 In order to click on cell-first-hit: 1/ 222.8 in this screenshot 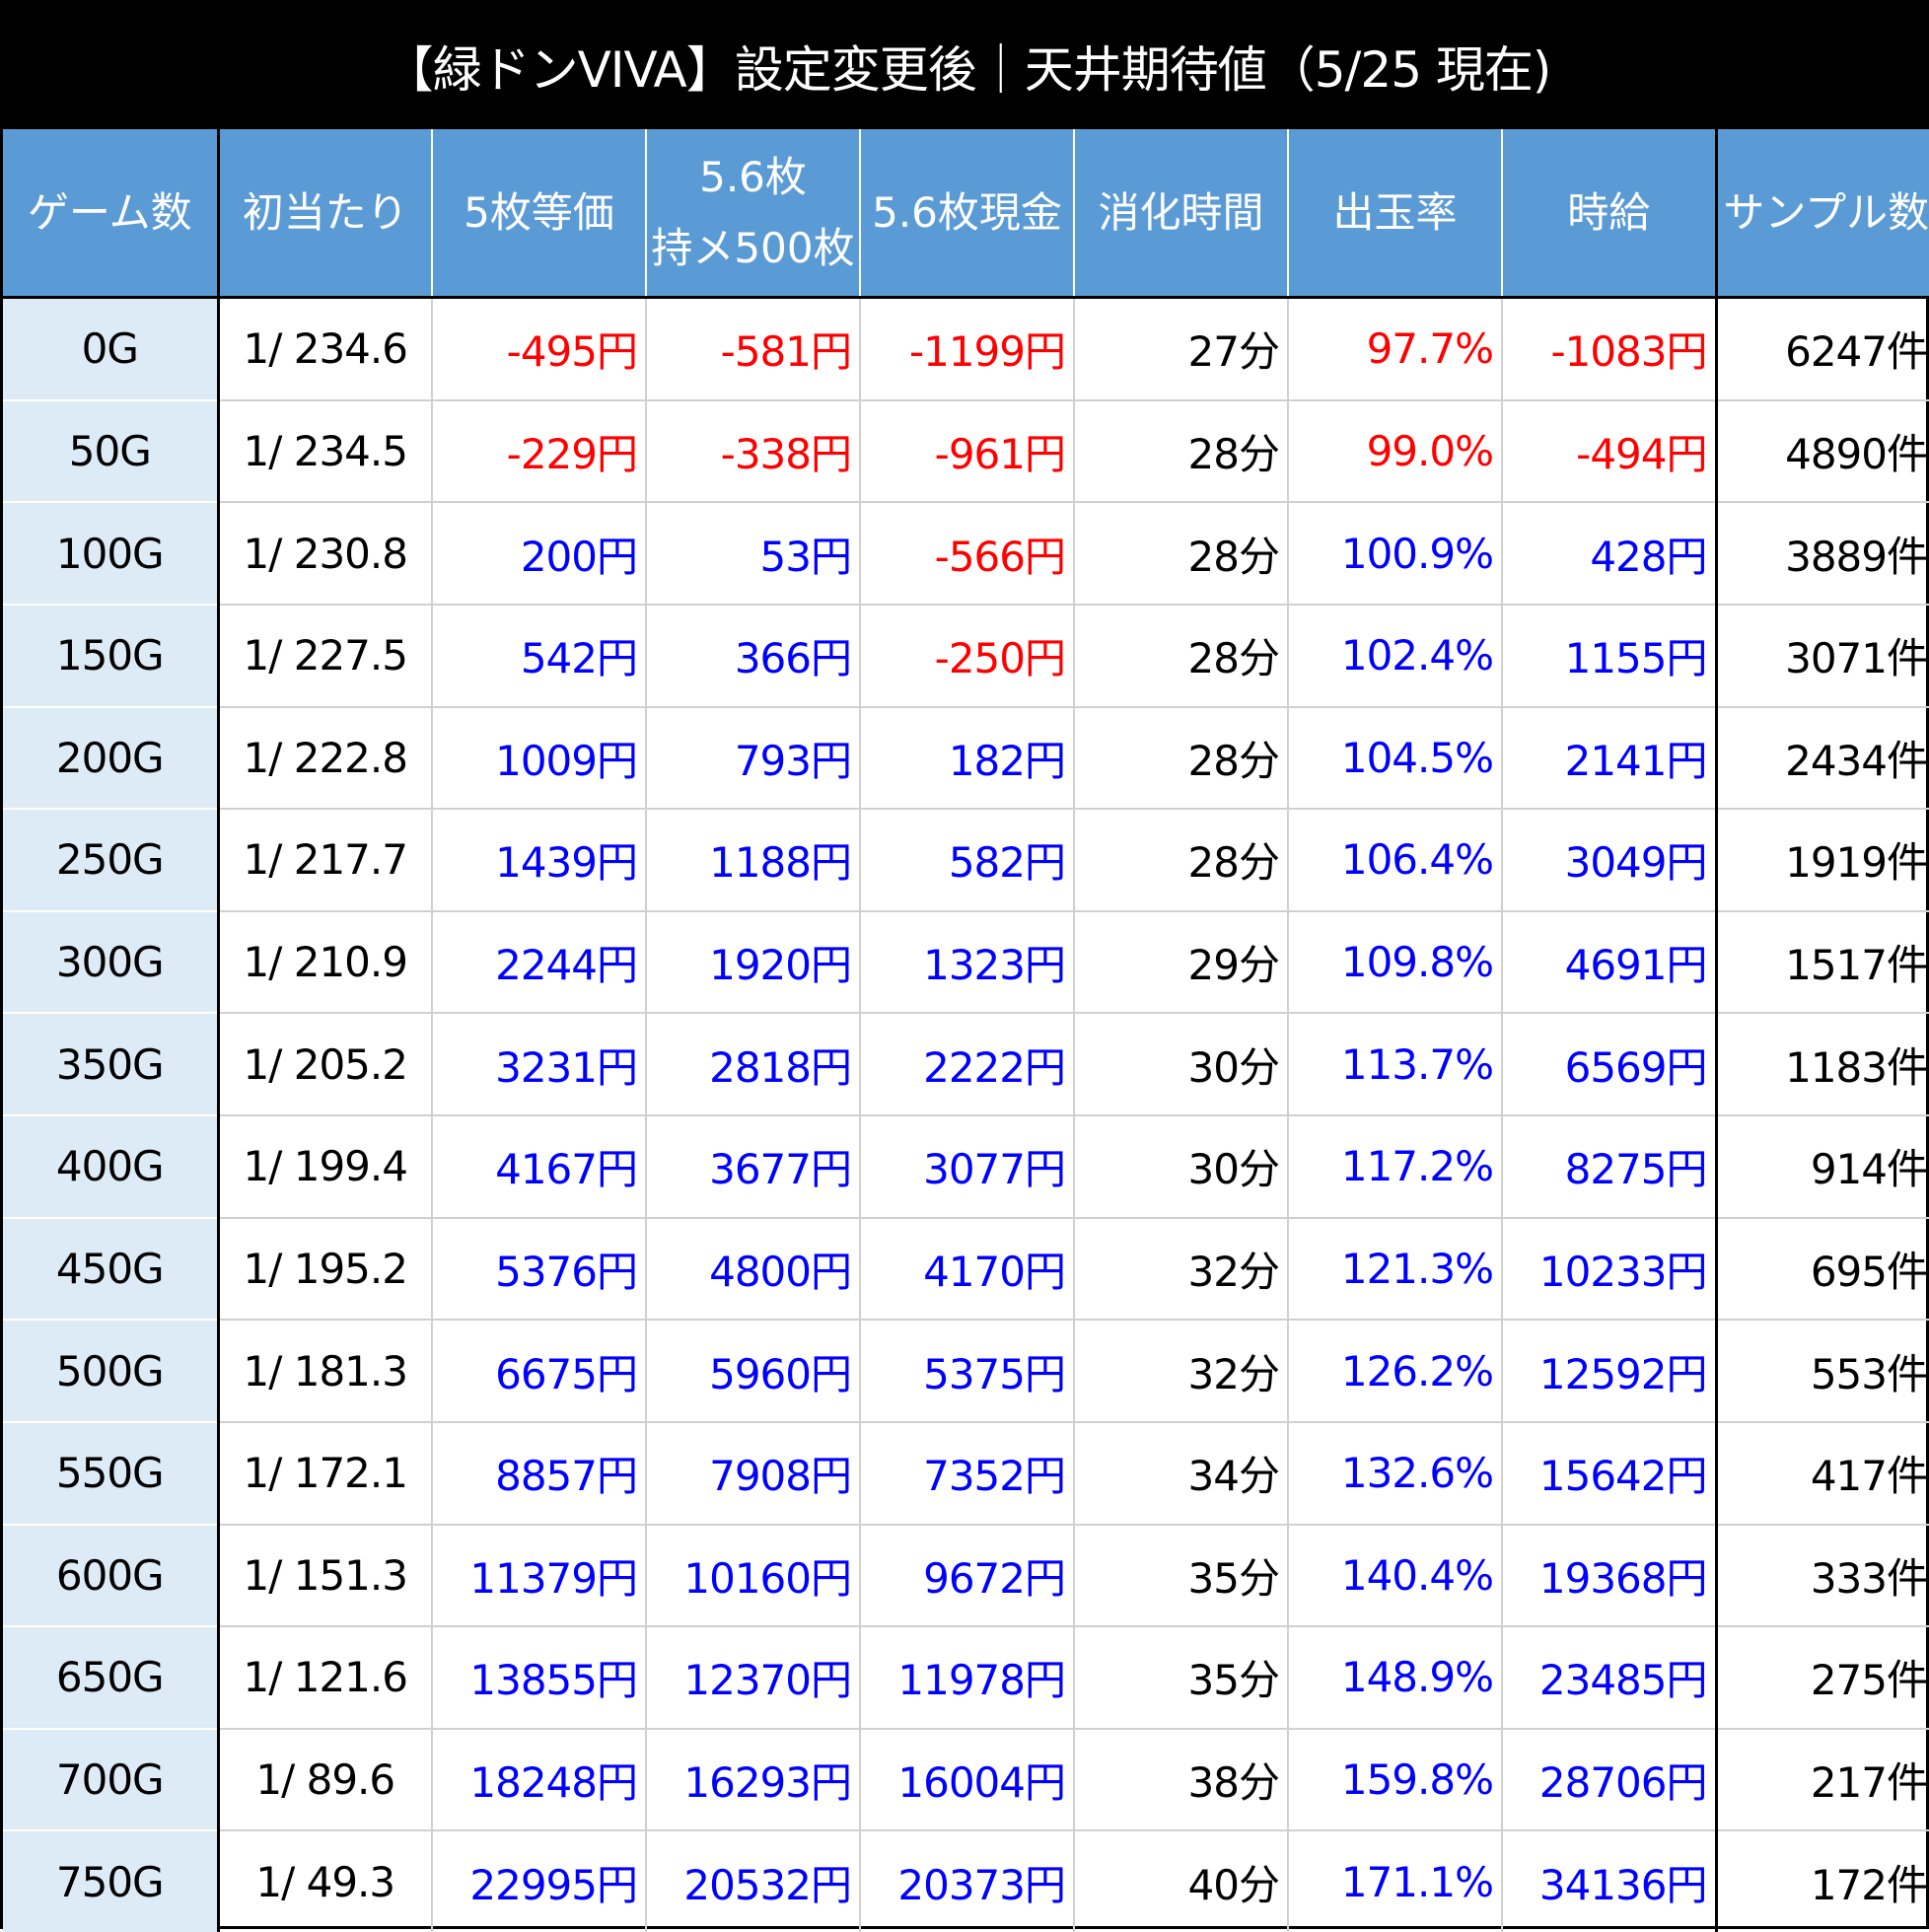, I will do `click(325, 759)`.